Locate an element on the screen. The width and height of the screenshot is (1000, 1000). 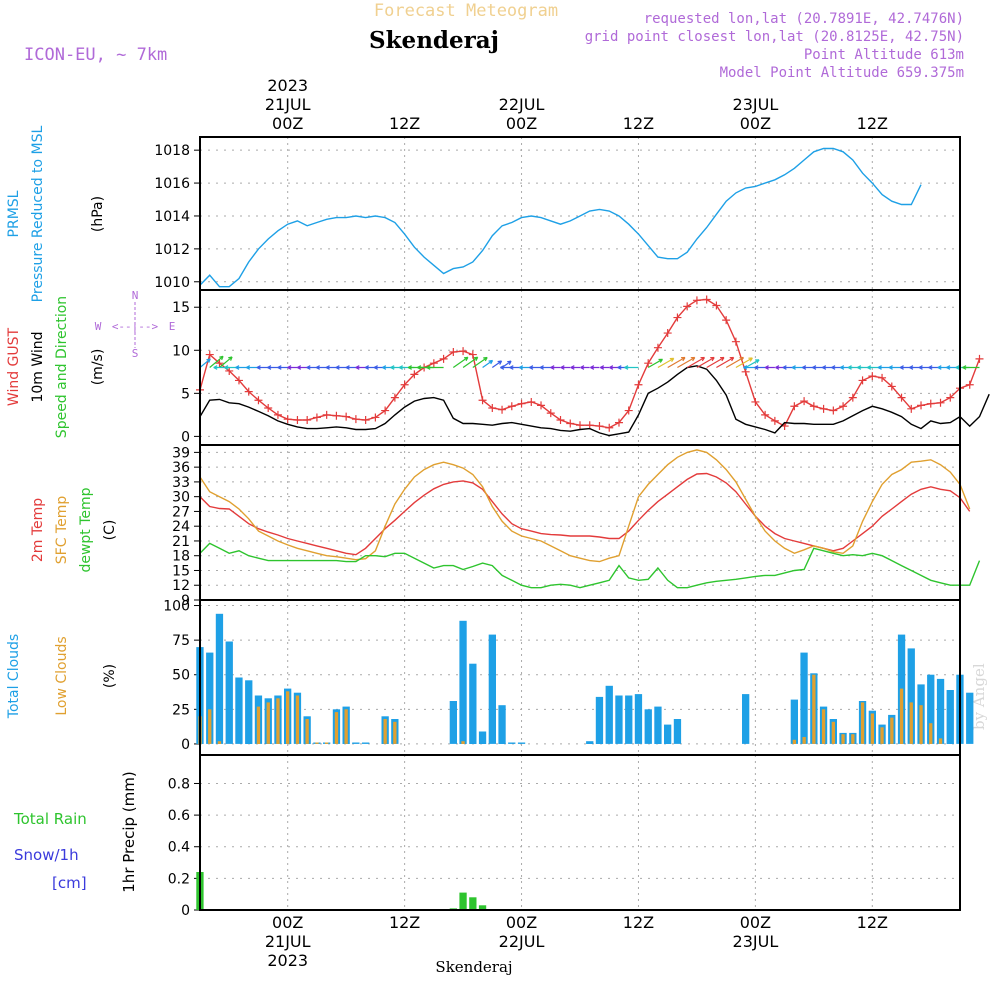
precip-bar-total-rain is located at coordinates (482, 907).